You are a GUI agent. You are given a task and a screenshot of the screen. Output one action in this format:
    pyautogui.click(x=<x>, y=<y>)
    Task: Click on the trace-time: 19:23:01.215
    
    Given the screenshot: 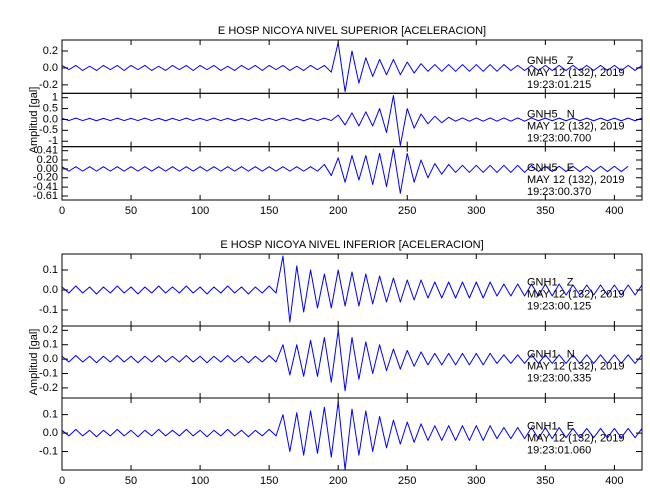 What is the action you would take?
    pyautogui.click(x=559, y=85)
    